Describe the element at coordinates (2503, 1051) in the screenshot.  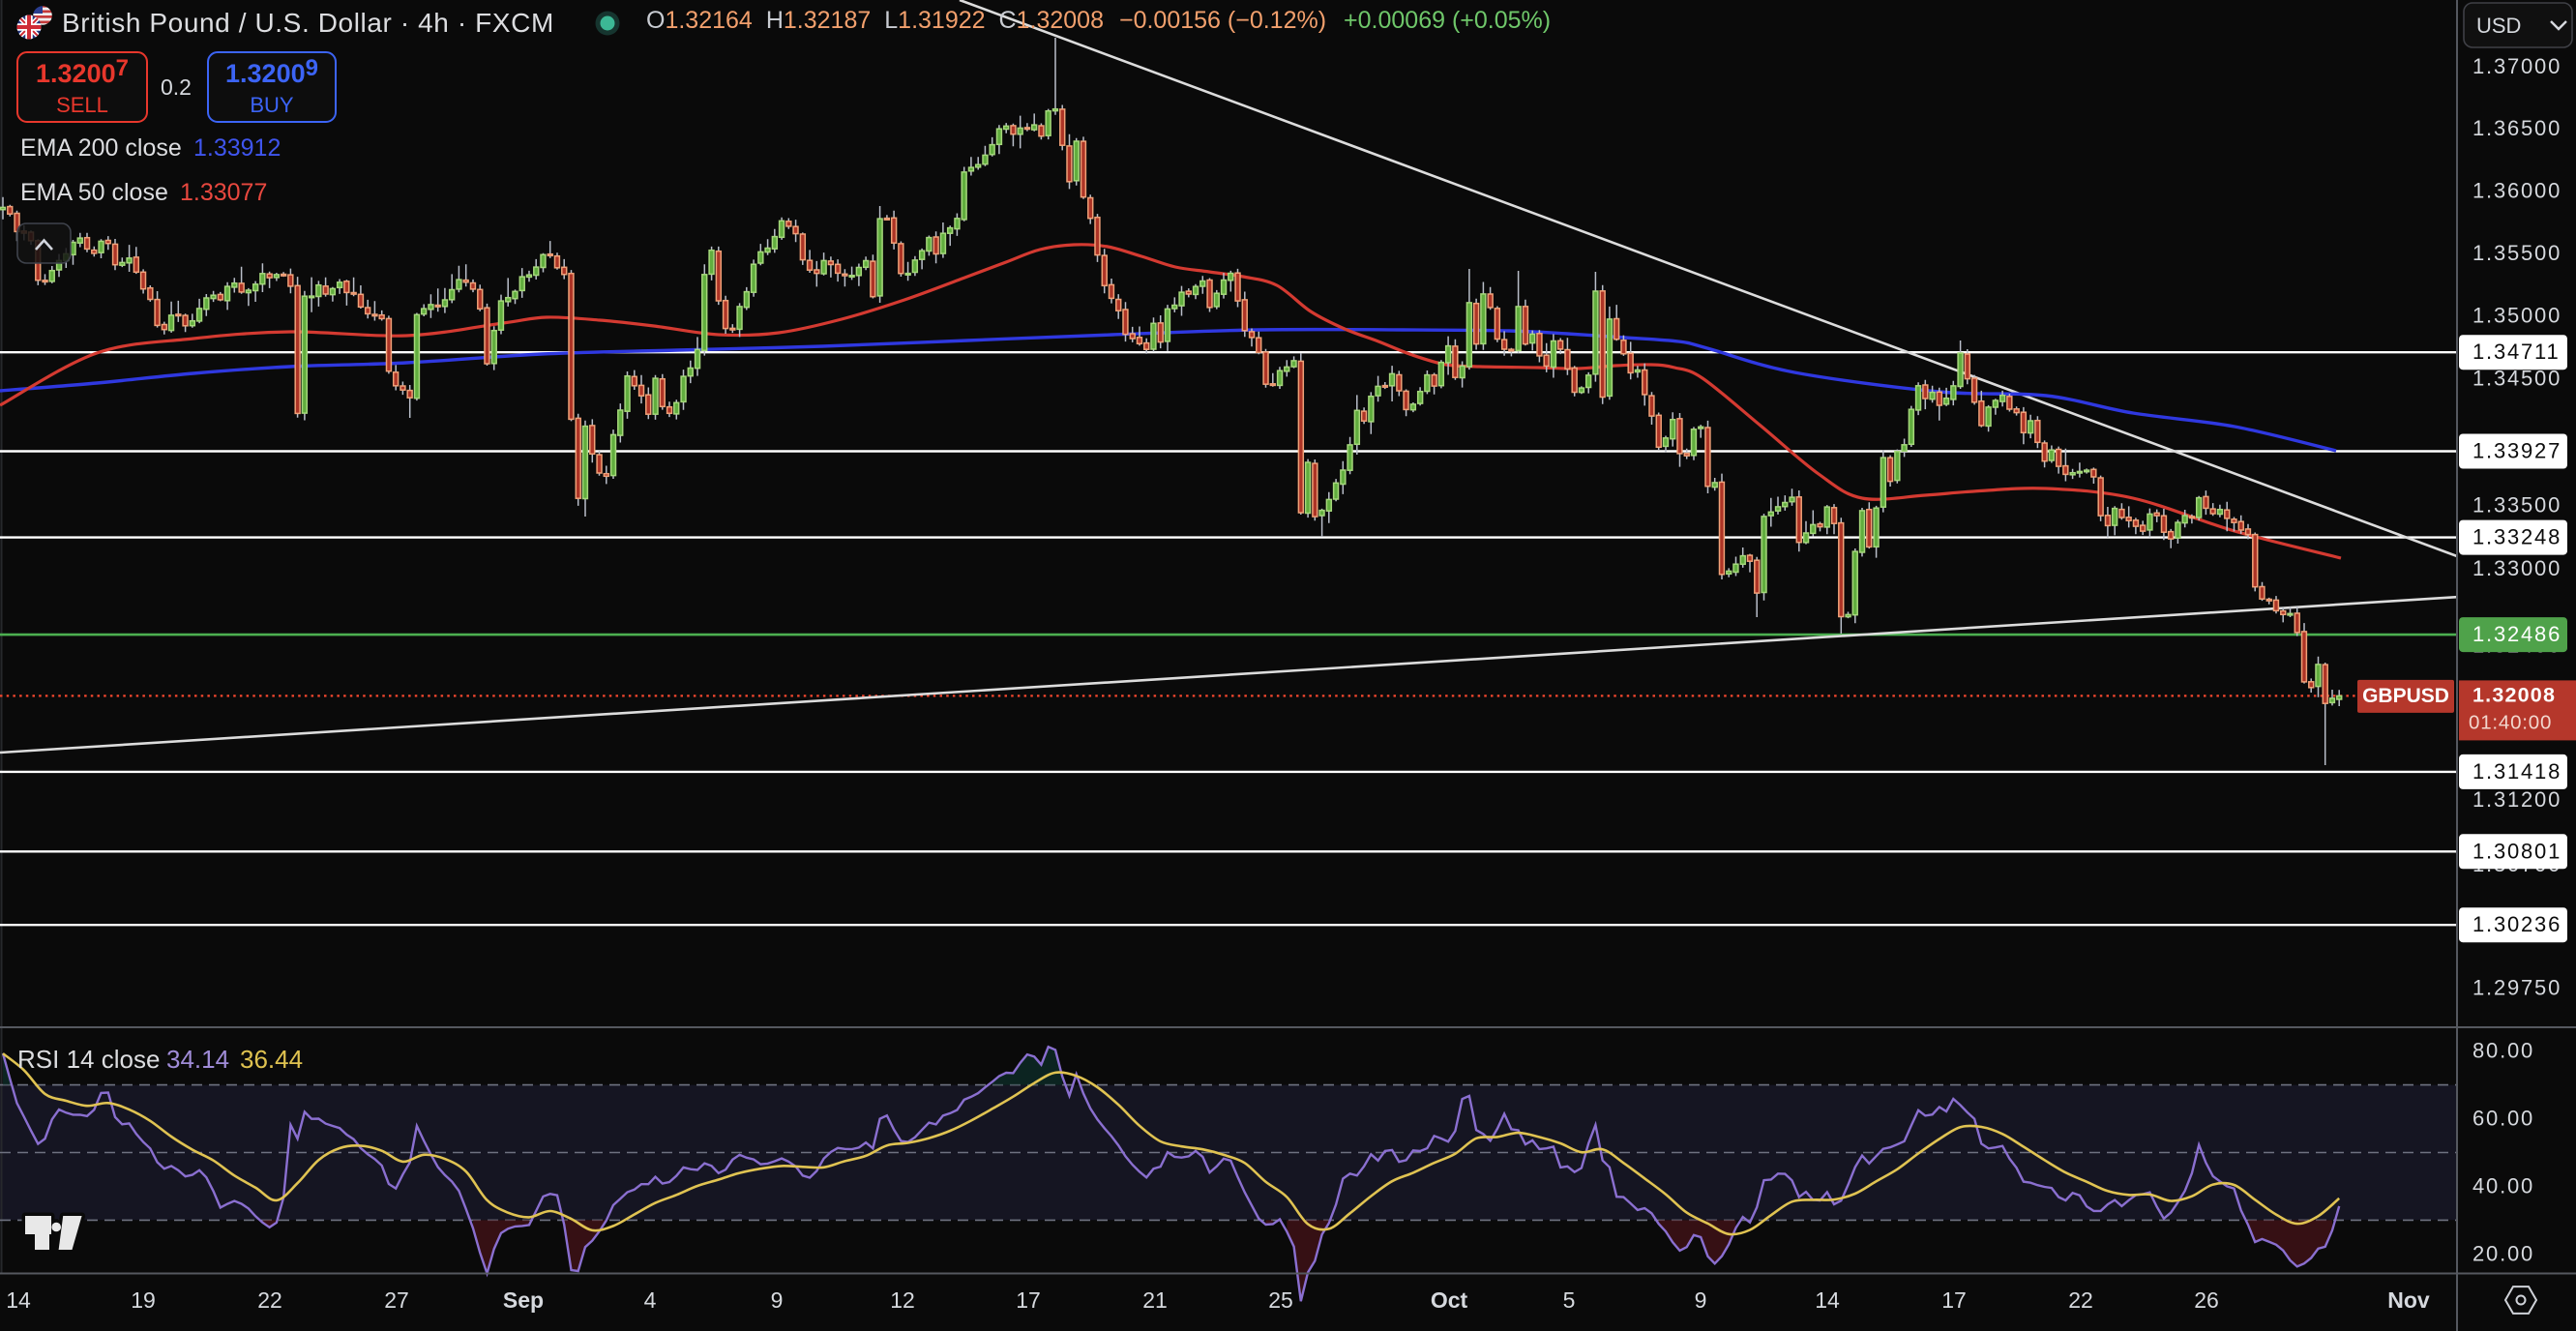
I see `svg-text: 80.00` at that location.